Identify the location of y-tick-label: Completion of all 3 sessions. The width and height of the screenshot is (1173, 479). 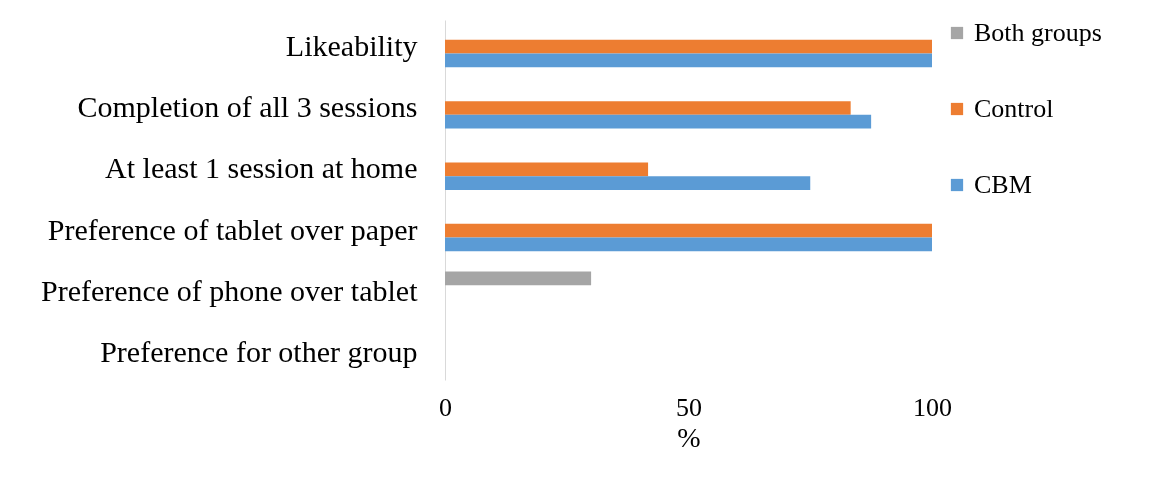
(247, 107).